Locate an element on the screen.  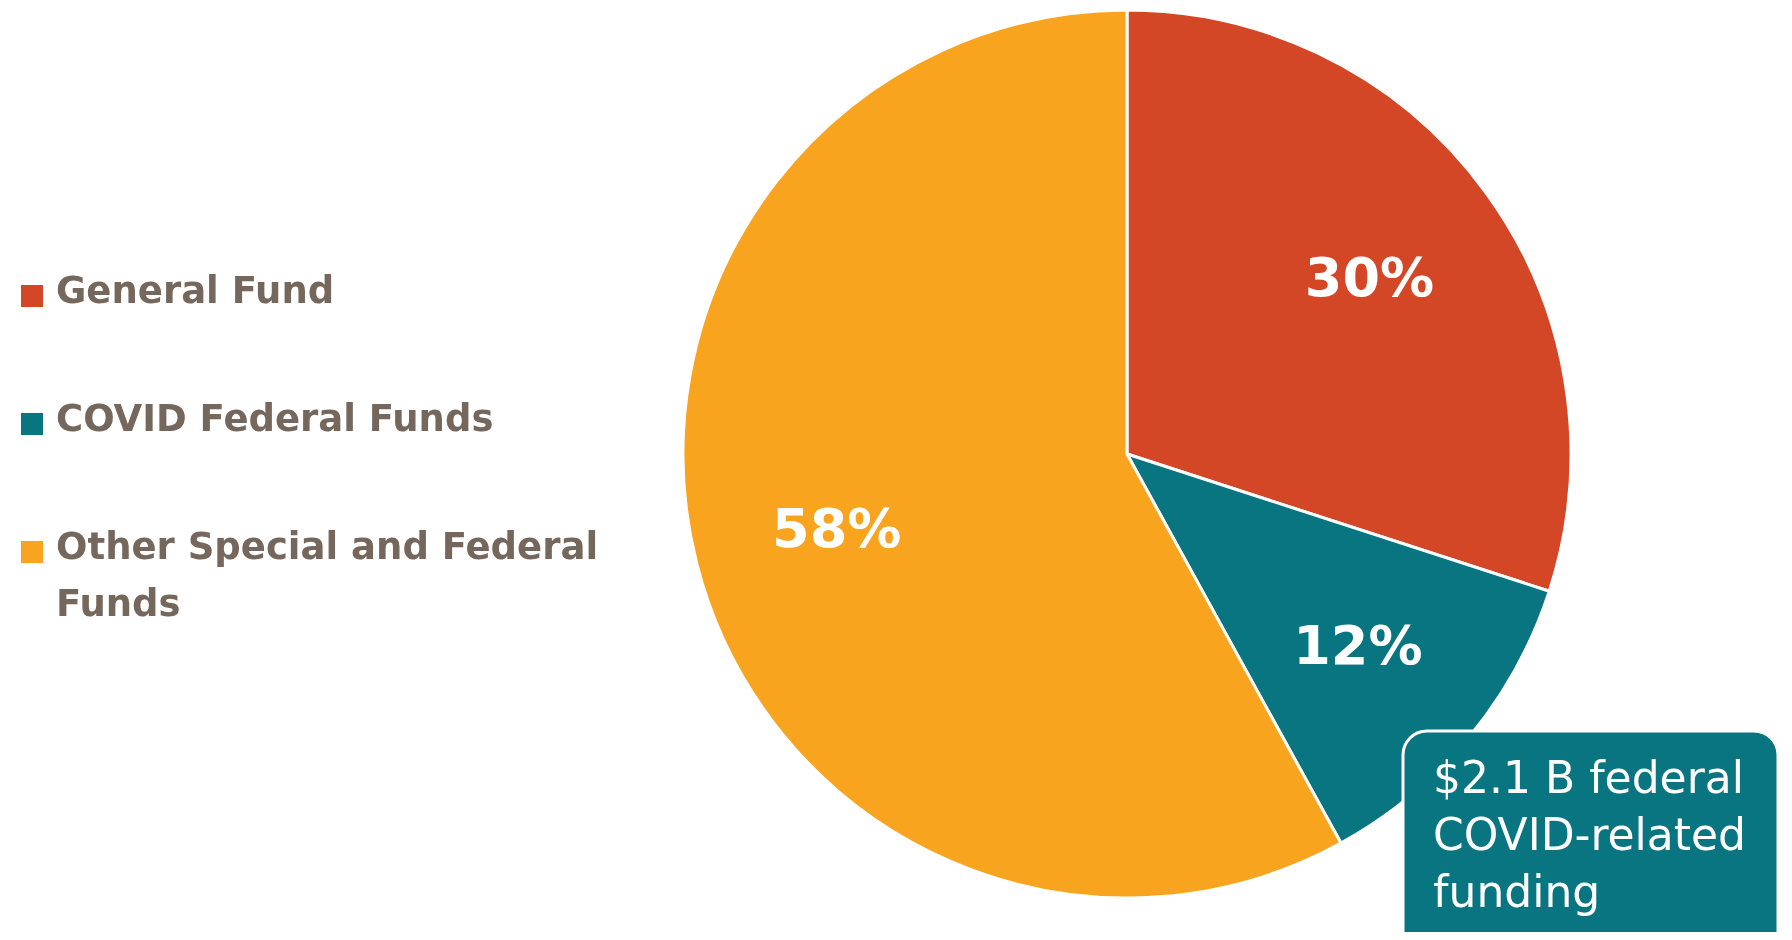
data-label: 12% is located at coordinates (1358, 645).